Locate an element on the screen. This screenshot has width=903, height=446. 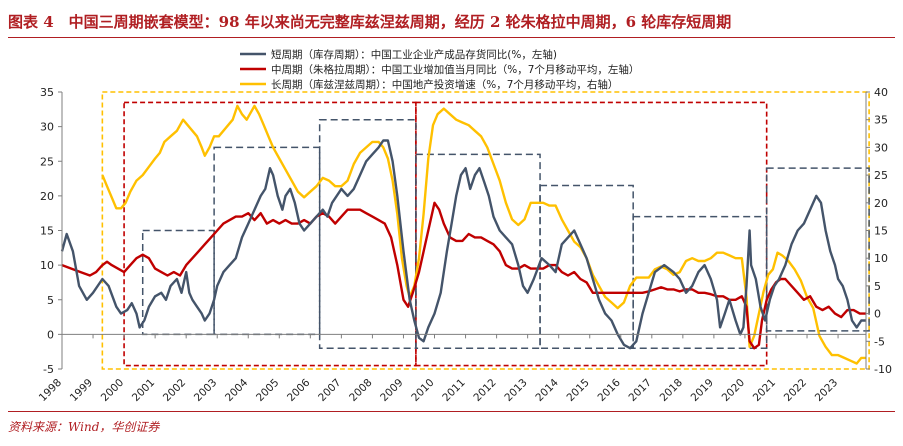
right-tick-label: 35 is located at coordinates (881, 120).